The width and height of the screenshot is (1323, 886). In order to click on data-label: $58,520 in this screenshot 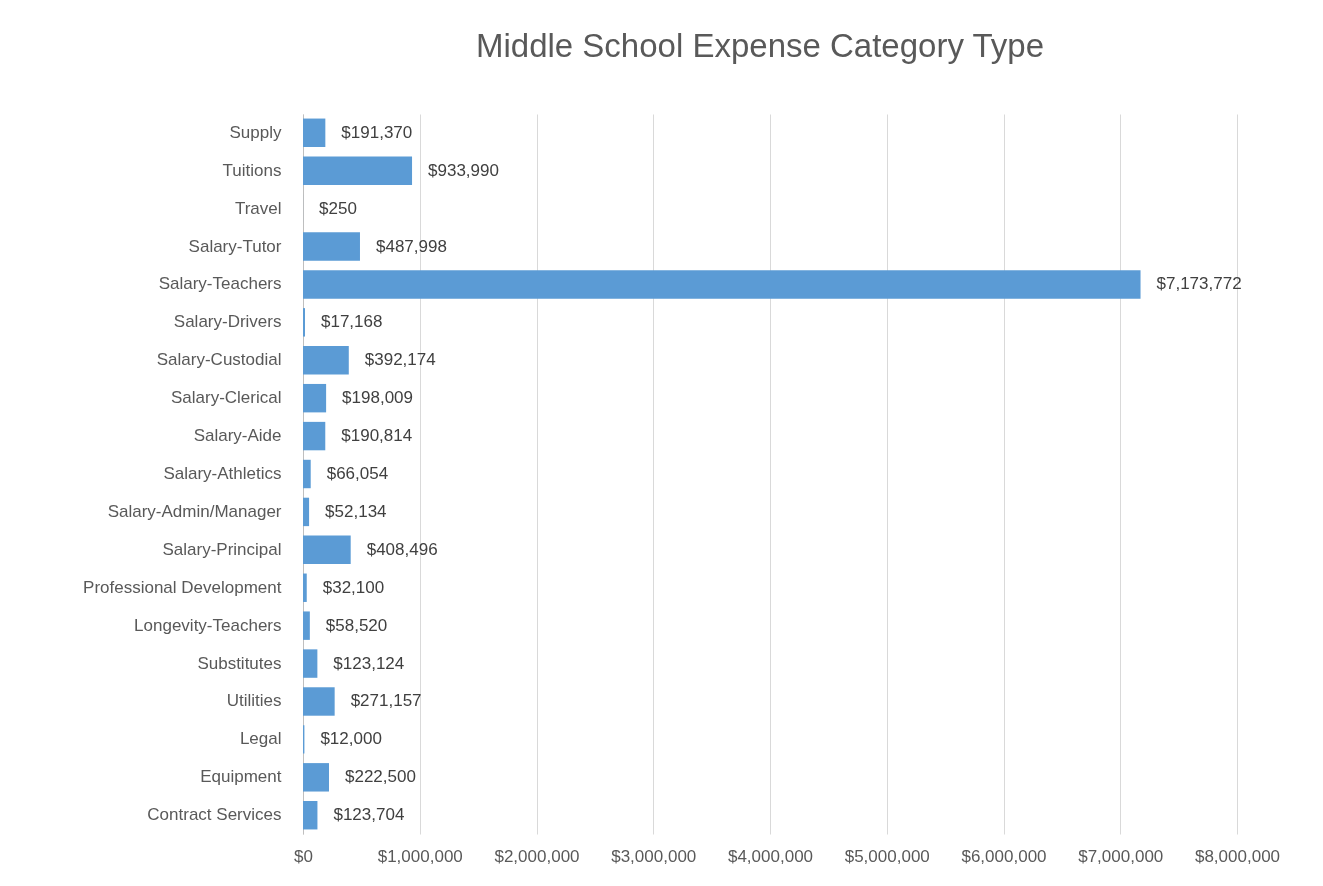, I will do `click(356, 625)`.